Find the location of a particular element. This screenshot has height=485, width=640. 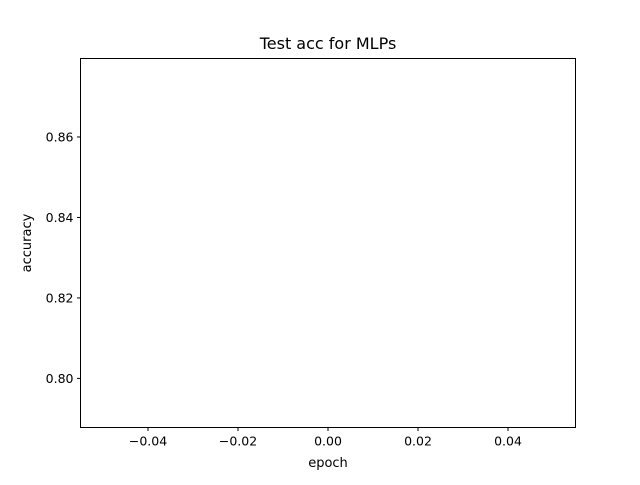

y-axis-label: accuracy is located at coordinates (27, 242).